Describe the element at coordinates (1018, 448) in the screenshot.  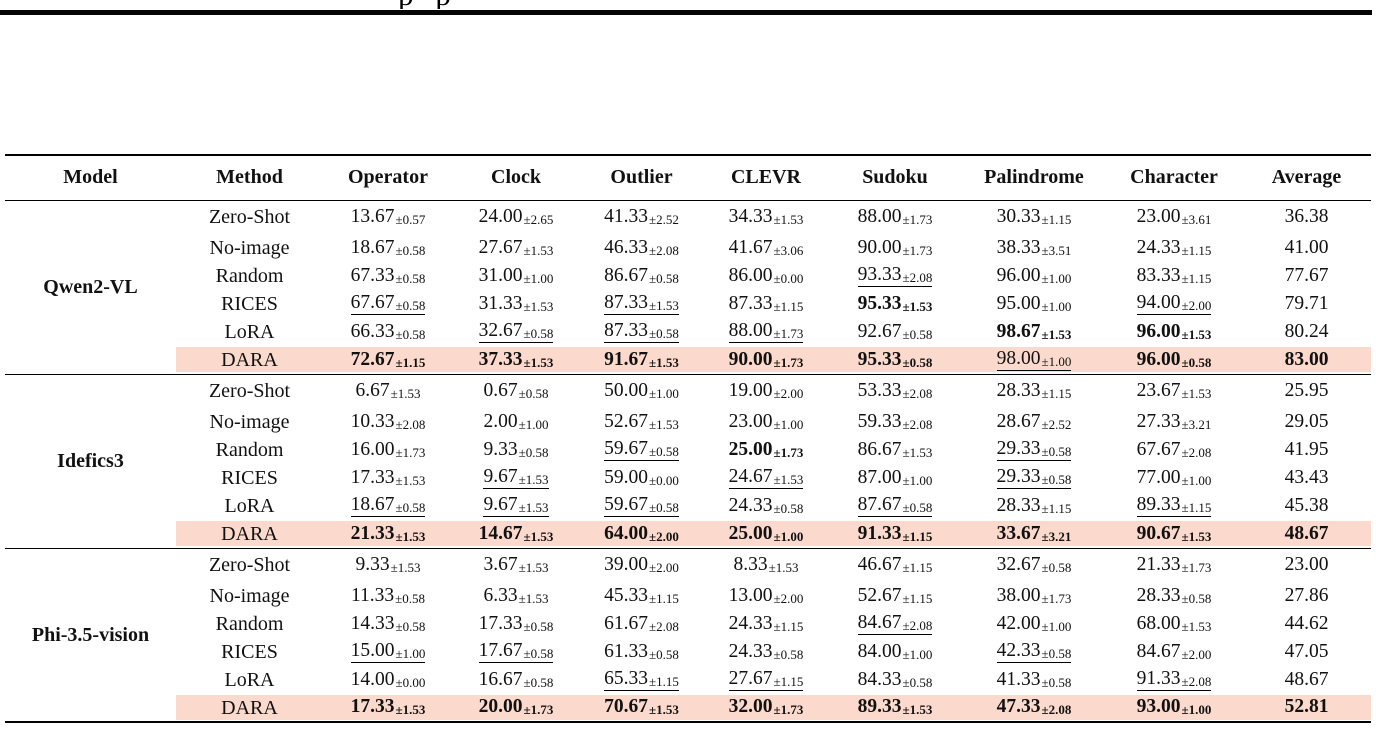
I see `score-number: 29.33` at that location.